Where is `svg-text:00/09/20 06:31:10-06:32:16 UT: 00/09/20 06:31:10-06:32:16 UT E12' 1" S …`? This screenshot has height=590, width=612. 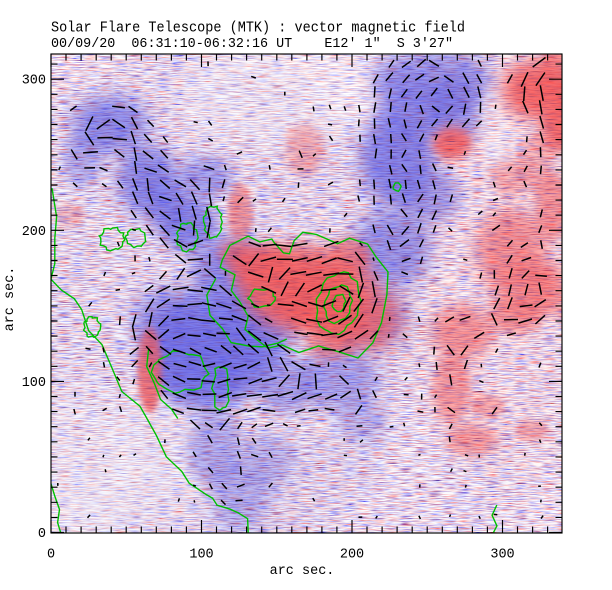
svg-text:00/09/20 06:31:10-06:32:16 UT: 00/09/20 06:31:10-06:32:16 UT E12' 1" S … is located at coordinates (252, 44).